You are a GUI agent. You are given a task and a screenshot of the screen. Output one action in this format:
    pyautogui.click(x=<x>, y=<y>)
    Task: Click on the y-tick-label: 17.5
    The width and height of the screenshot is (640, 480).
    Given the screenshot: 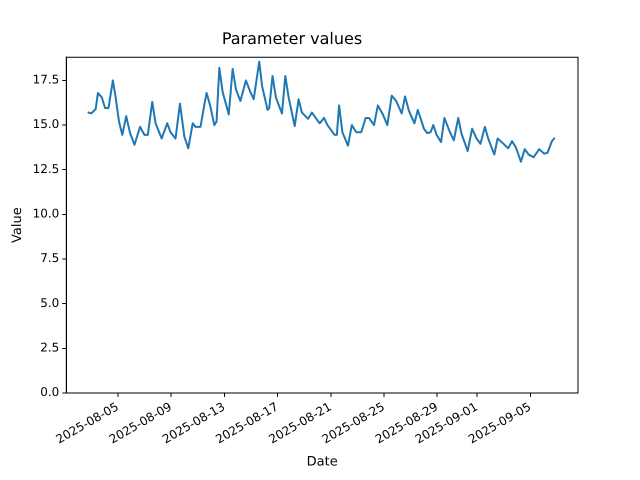 What is the action you would take?
    pyautogui.click(x=46, y=79)
    